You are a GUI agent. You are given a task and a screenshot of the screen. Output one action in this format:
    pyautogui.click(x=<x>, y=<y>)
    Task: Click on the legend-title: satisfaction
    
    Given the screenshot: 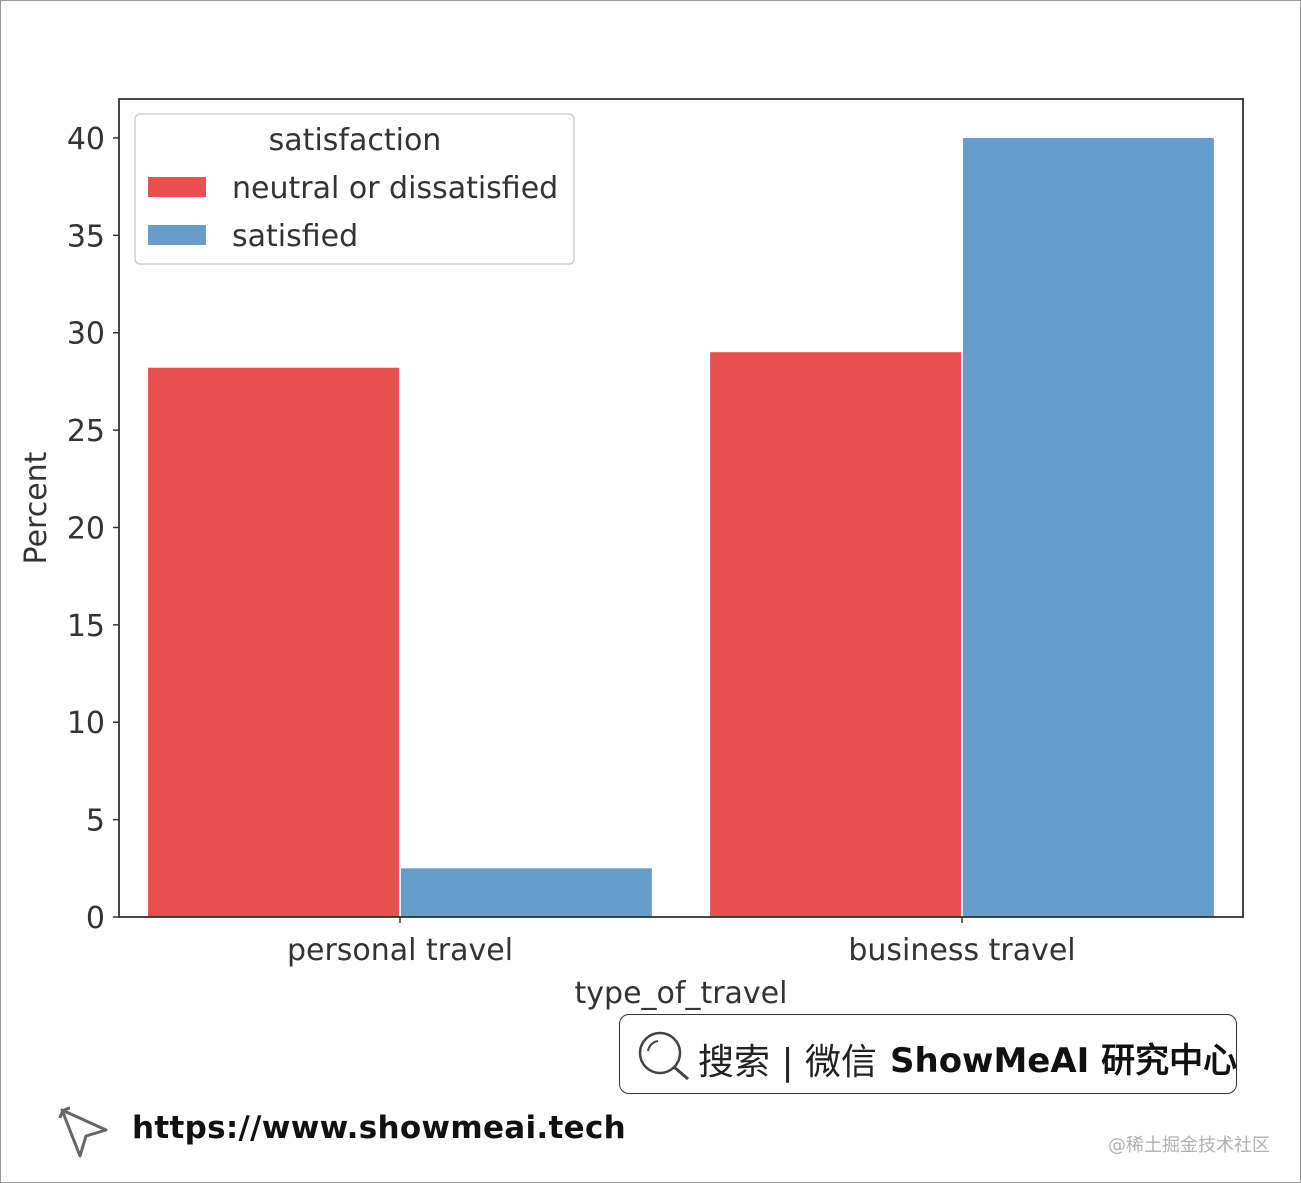 What is the action you would take?
    pyautogui.click(x=355, y=140)
    